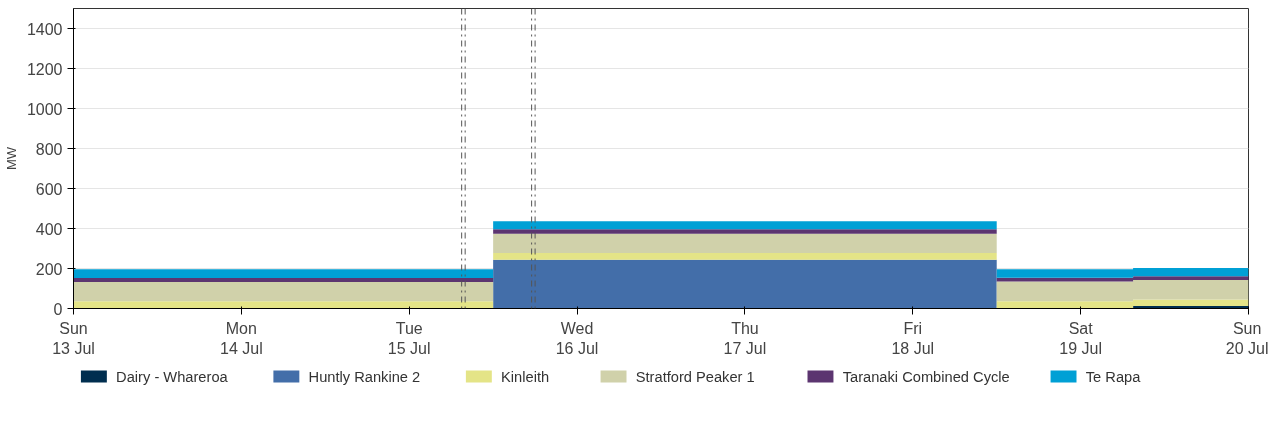 The height and width of the screenshot is (434, 1270). I want to click on y-axis-title: MW, so click(11, 158).